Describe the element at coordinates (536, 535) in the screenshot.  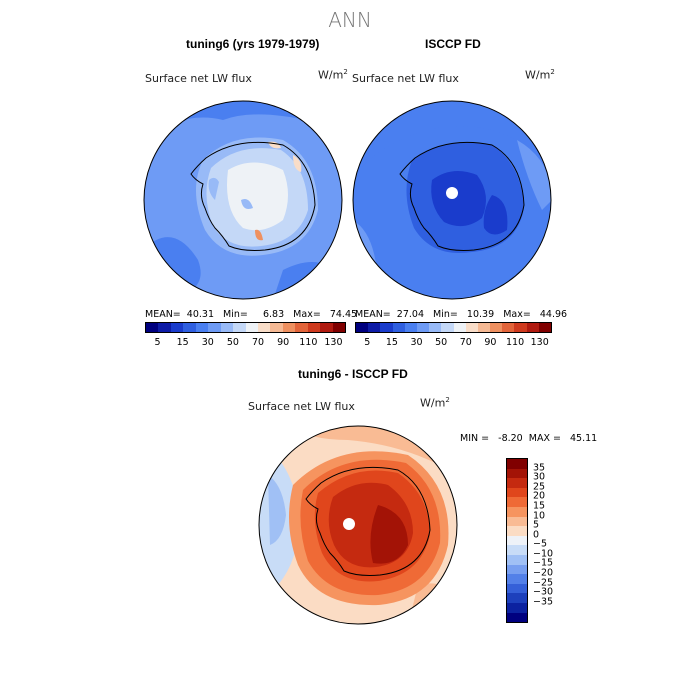
I see `colorbar-tick-label: 0` at that location.